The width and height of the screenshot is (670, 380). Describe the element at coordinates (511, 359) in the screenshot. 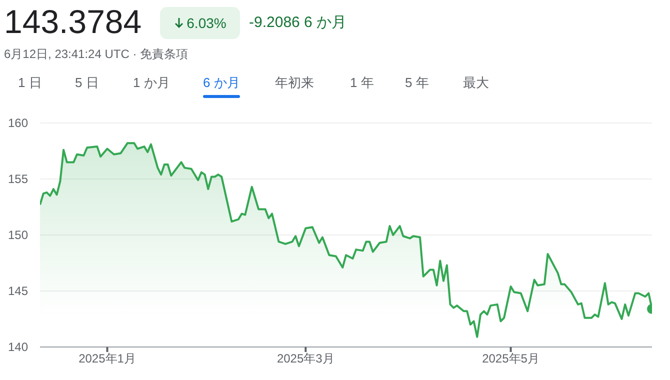

I see `x-tick-label: 2025年5月` at that location.